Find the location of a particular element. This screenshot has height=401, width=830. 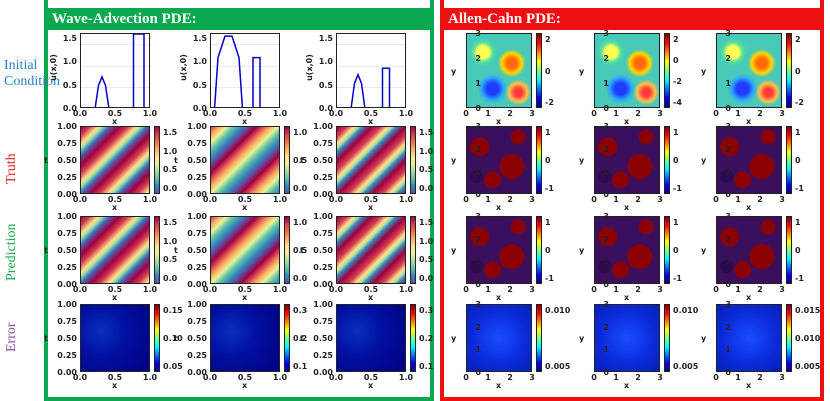

allen-initial-1-xtick: 0 is located at coordinates (466, 113).